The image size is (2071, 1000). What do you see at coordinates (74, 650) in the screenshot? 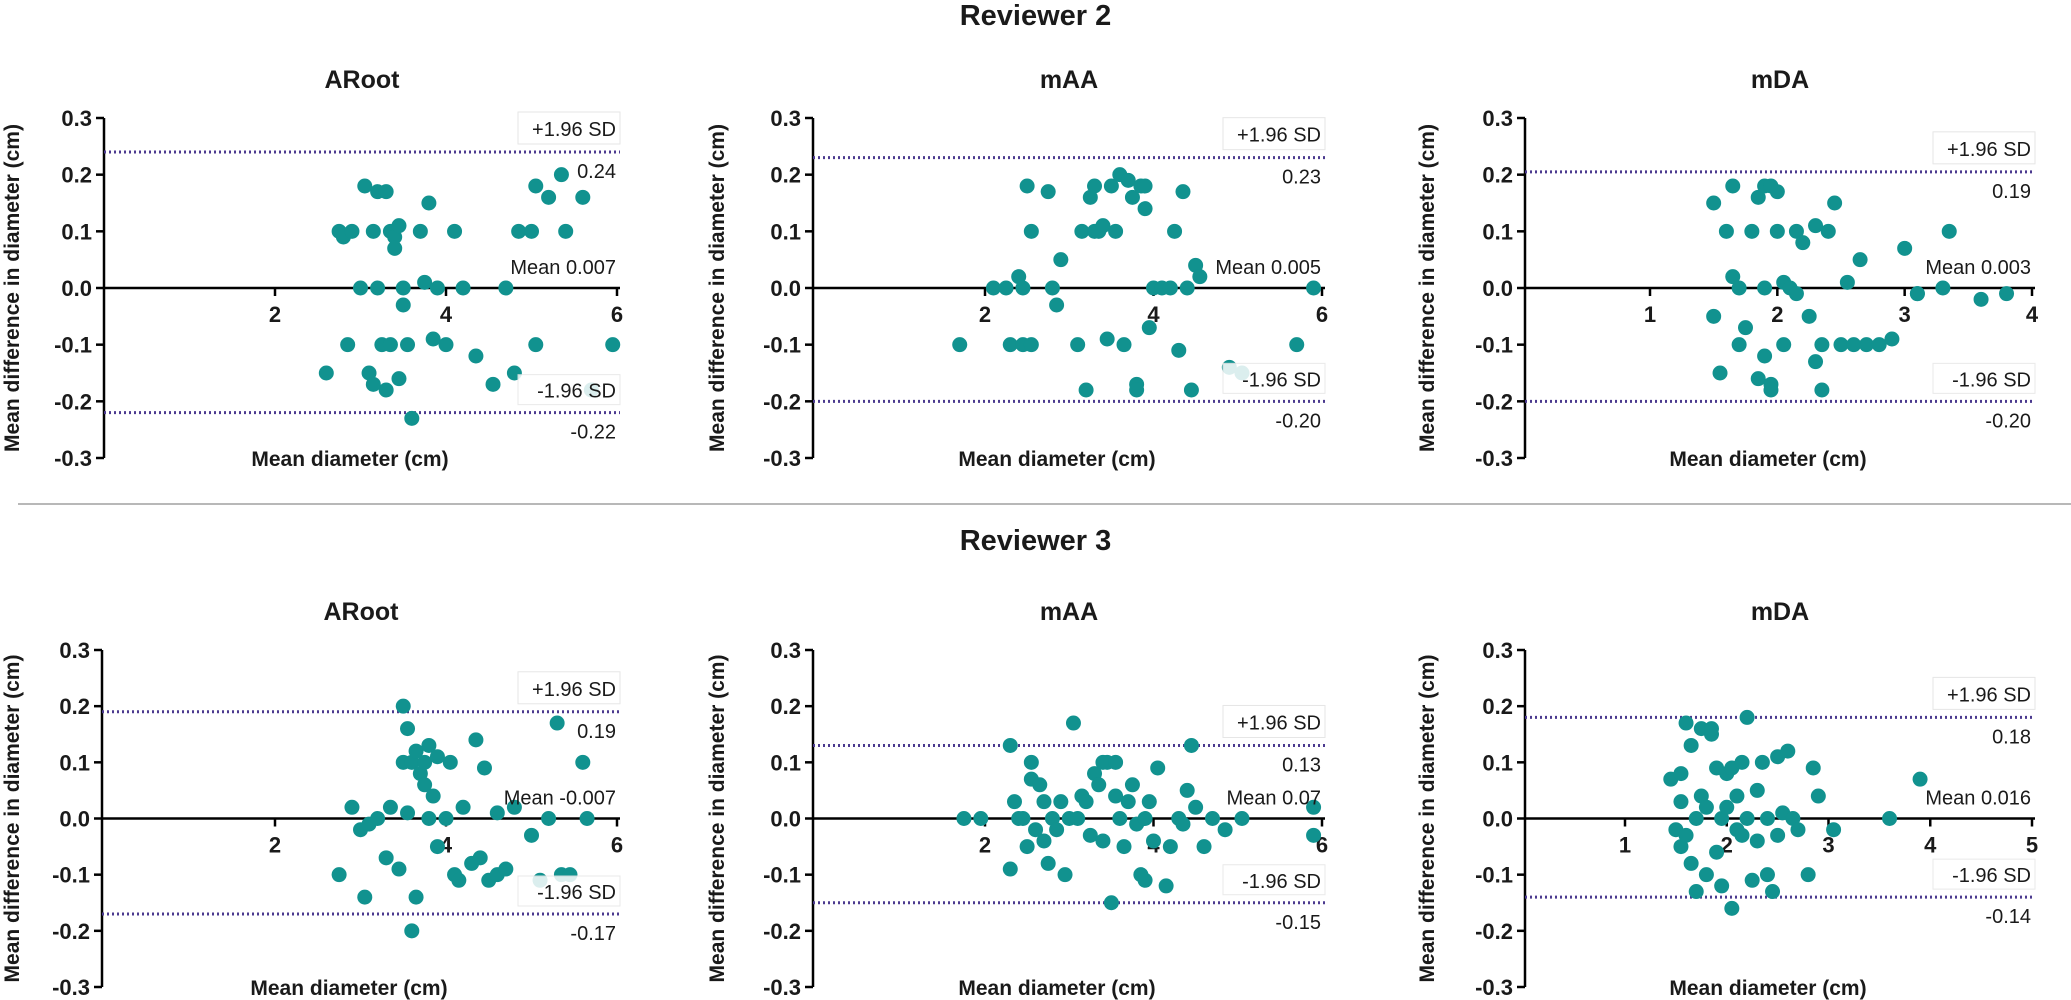
I see `y-tick-label: 0.3` at bounding box center [74, 650].